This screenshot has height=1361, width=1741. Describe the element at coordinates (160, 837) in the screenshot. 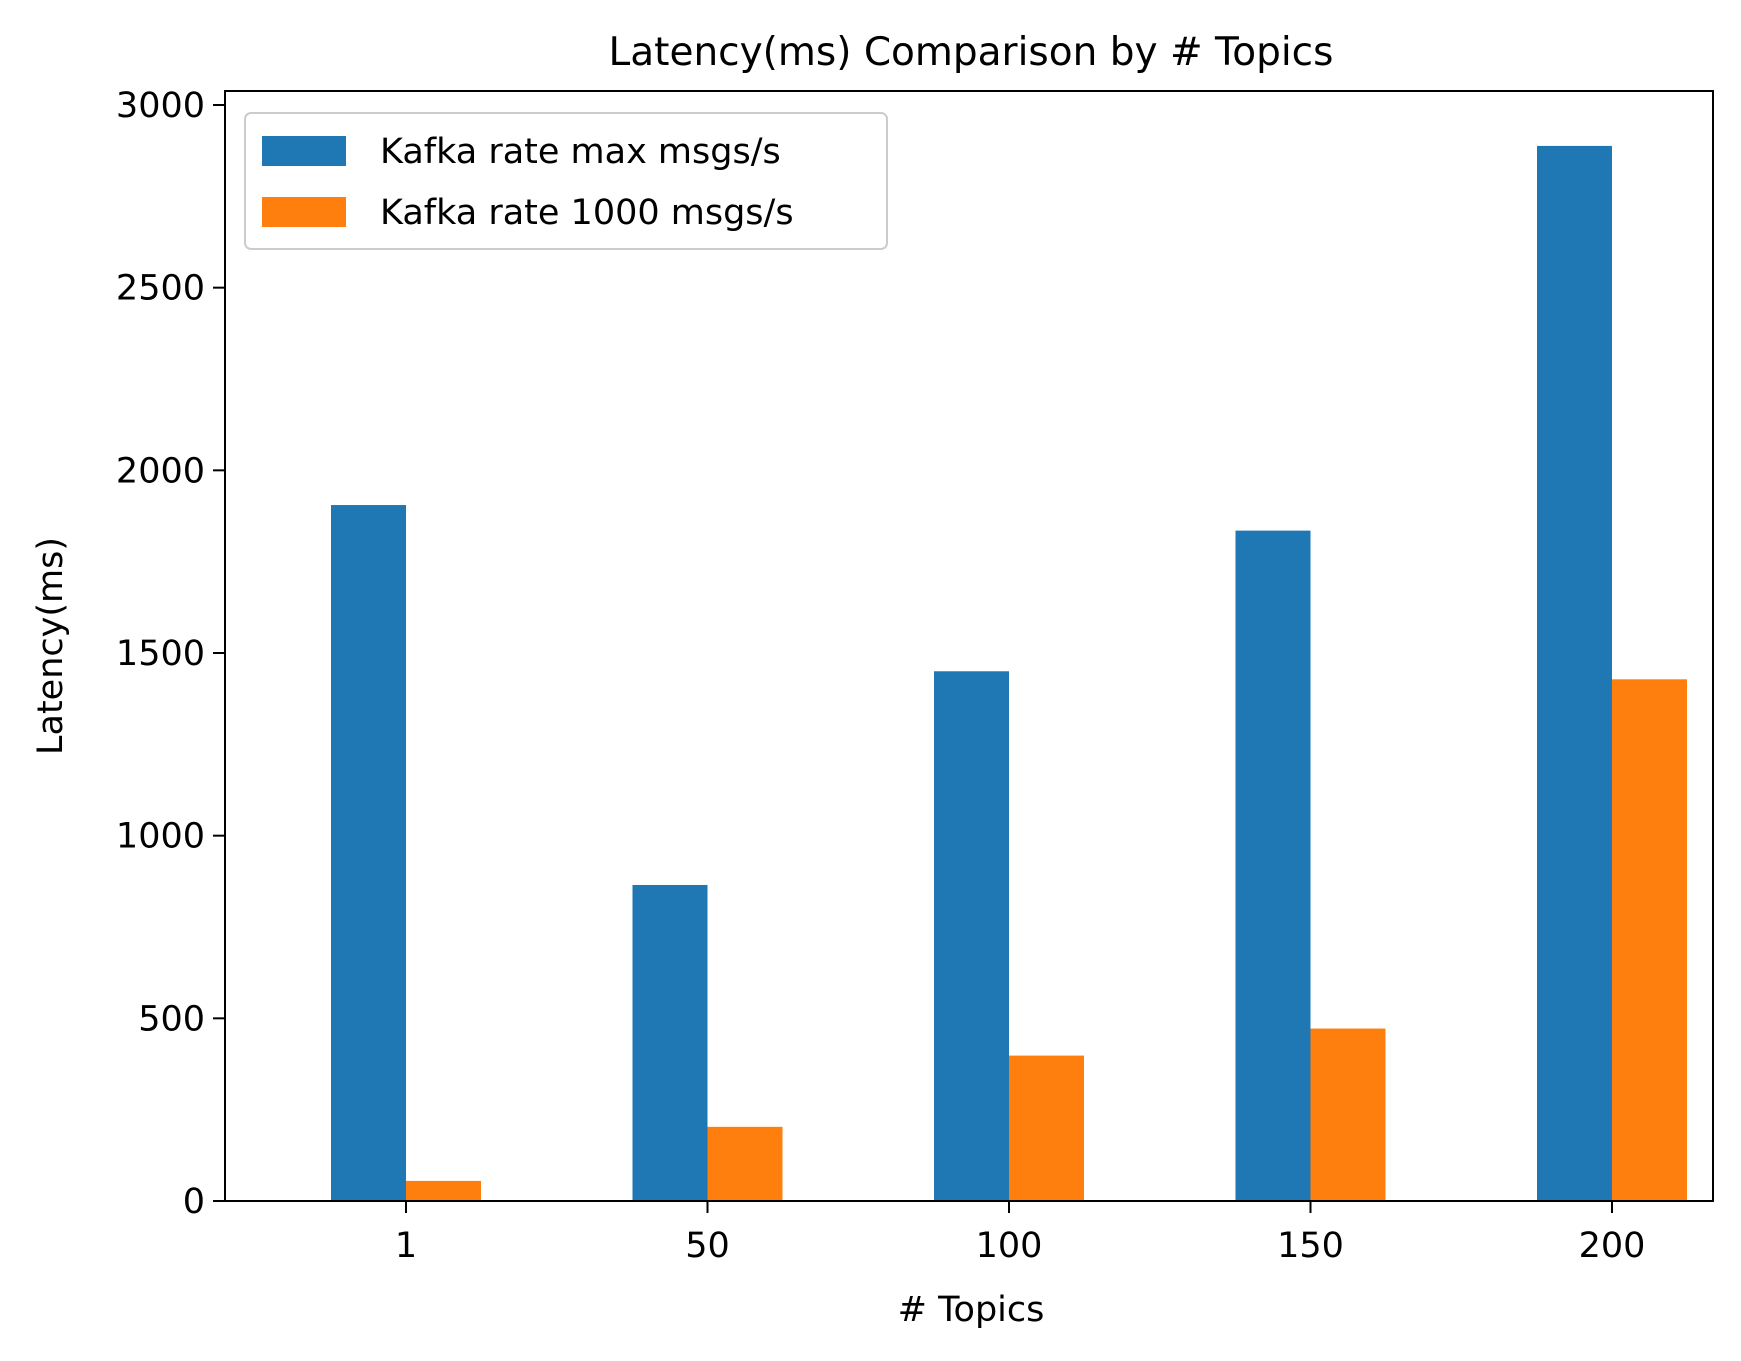

I see `y-tick-label-1000: 1000` at that location.